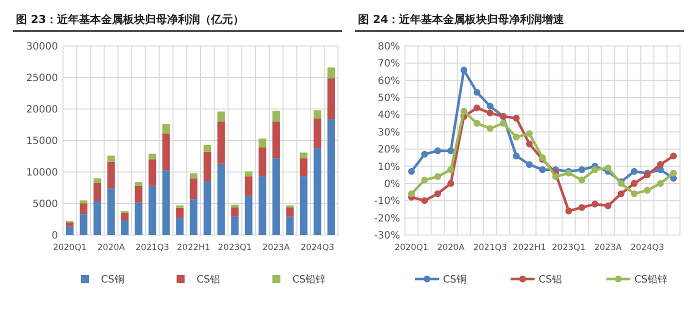 The height and width of the screenshot is (327, 700). I want to click on y-tick-label: 10000, so click(42, 173).